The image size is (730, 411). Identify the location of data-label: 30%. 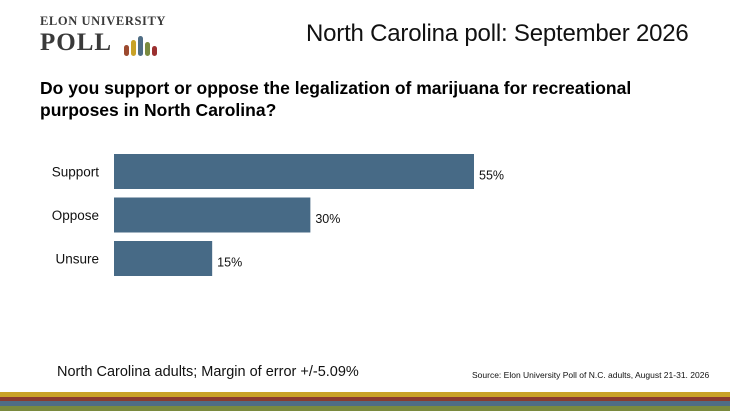
(327, 219).